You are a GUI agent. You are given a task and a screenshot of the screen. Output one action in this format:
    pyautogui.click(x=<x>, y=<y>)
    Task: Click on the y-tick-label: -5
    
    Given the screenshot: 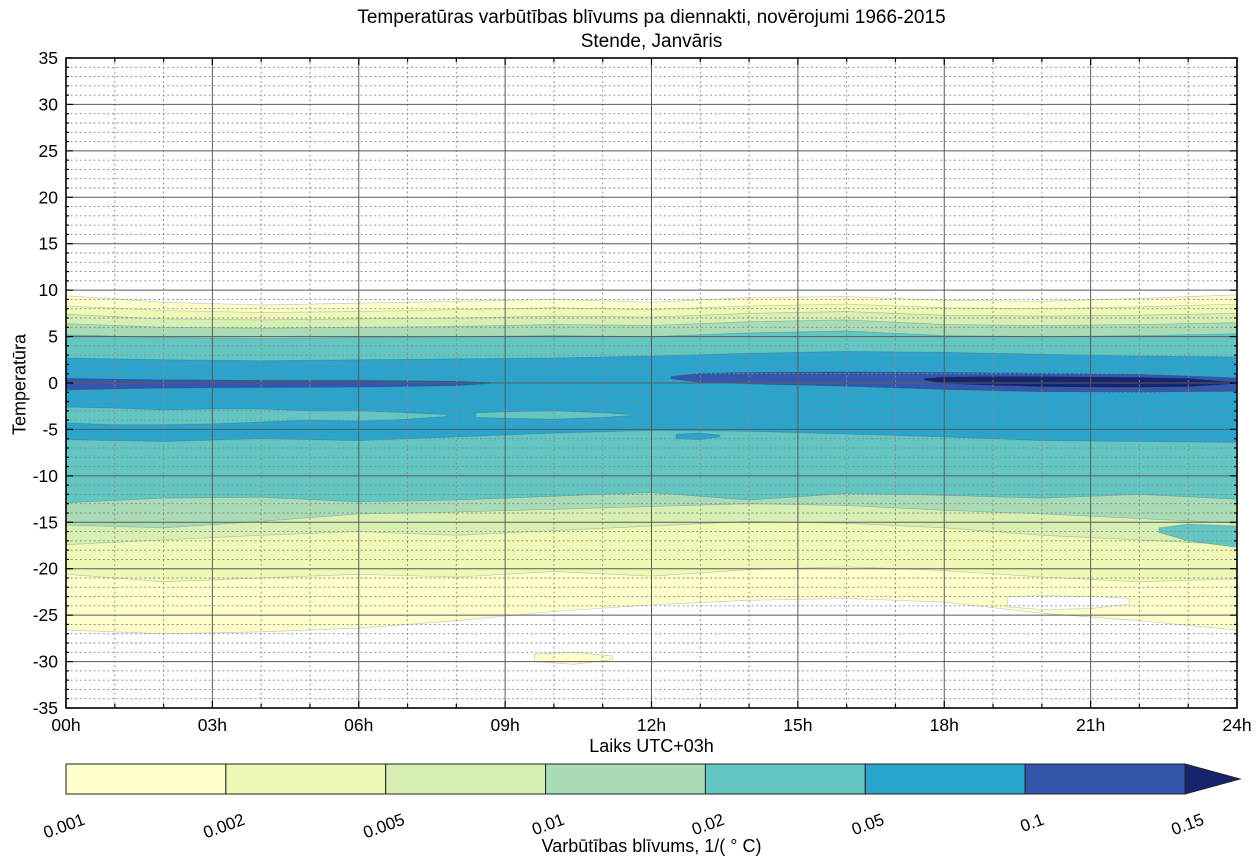 What is the action you would take?
    pyautogui.click(x=50, y=429)
    